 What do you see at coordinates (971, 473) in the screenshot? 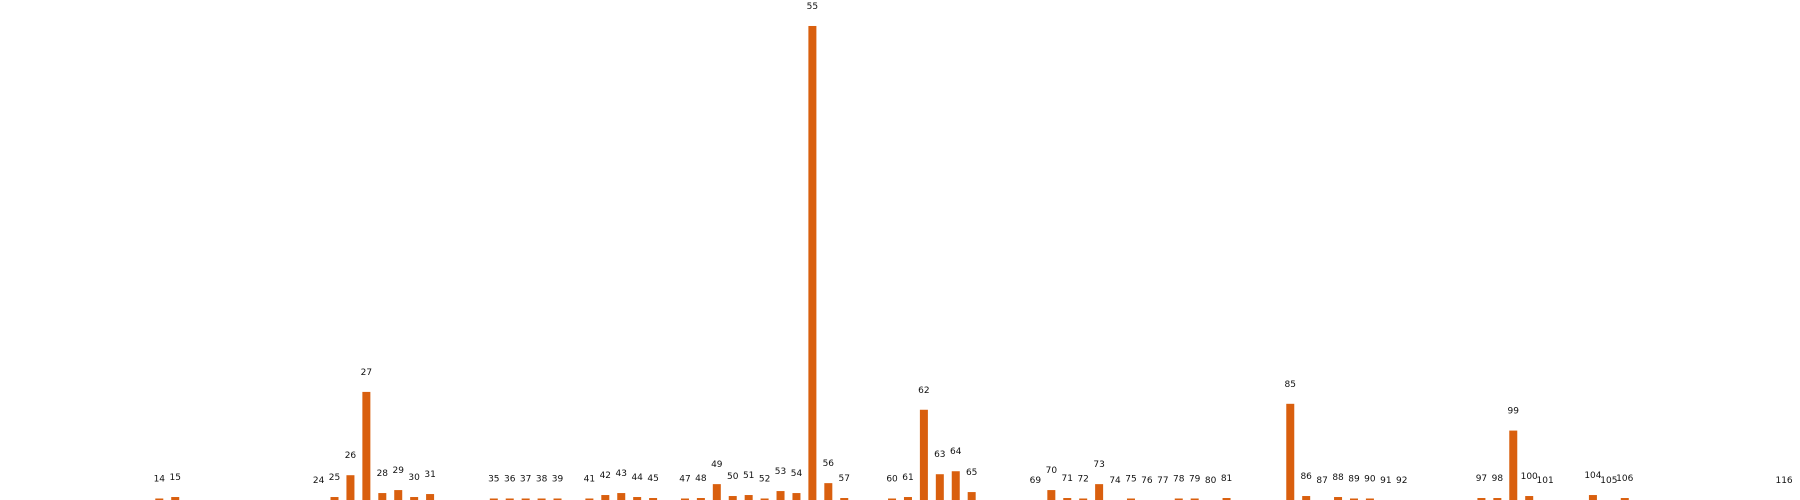
I see `bar-label-65: 65` at bounding box center [971, 473].